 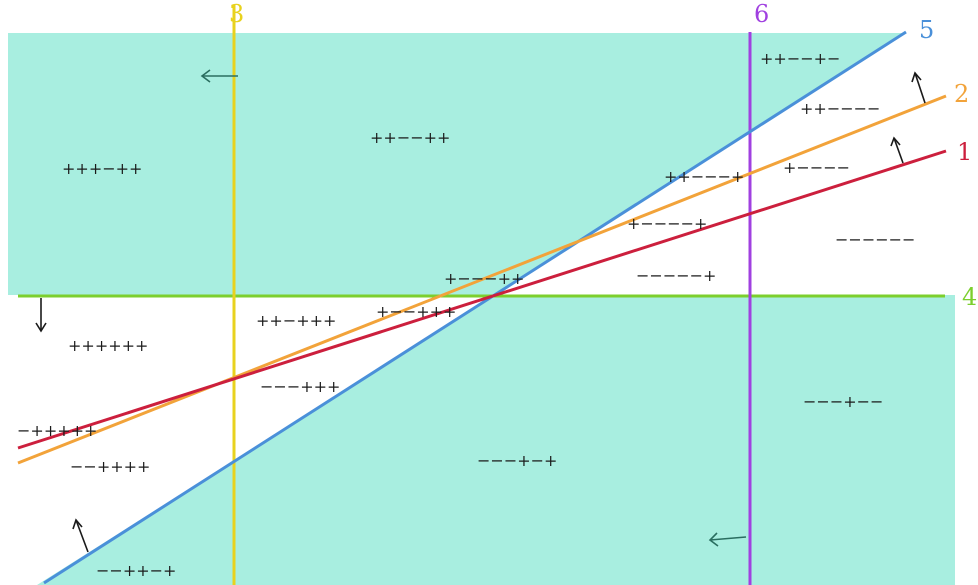 What do you see at coordinates (843, 401) in the screenshot?
I see `region-label: −−−+−−` at bounding box center [843, 401].